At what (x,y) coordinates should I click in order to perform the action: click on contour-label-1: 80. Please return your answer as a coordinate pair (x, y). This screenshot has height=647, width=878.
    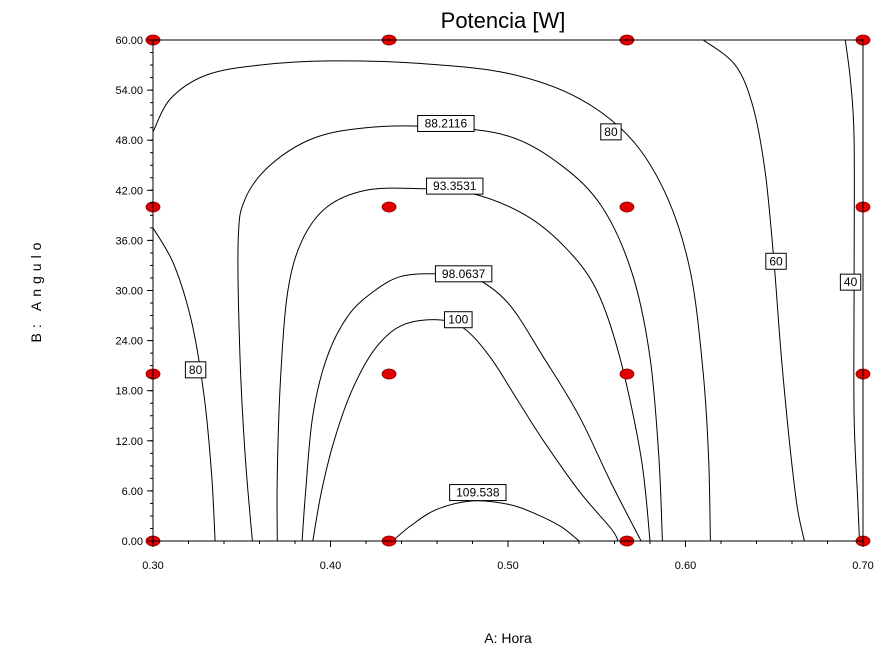
    Looking at the image, I should click on (611, 132).